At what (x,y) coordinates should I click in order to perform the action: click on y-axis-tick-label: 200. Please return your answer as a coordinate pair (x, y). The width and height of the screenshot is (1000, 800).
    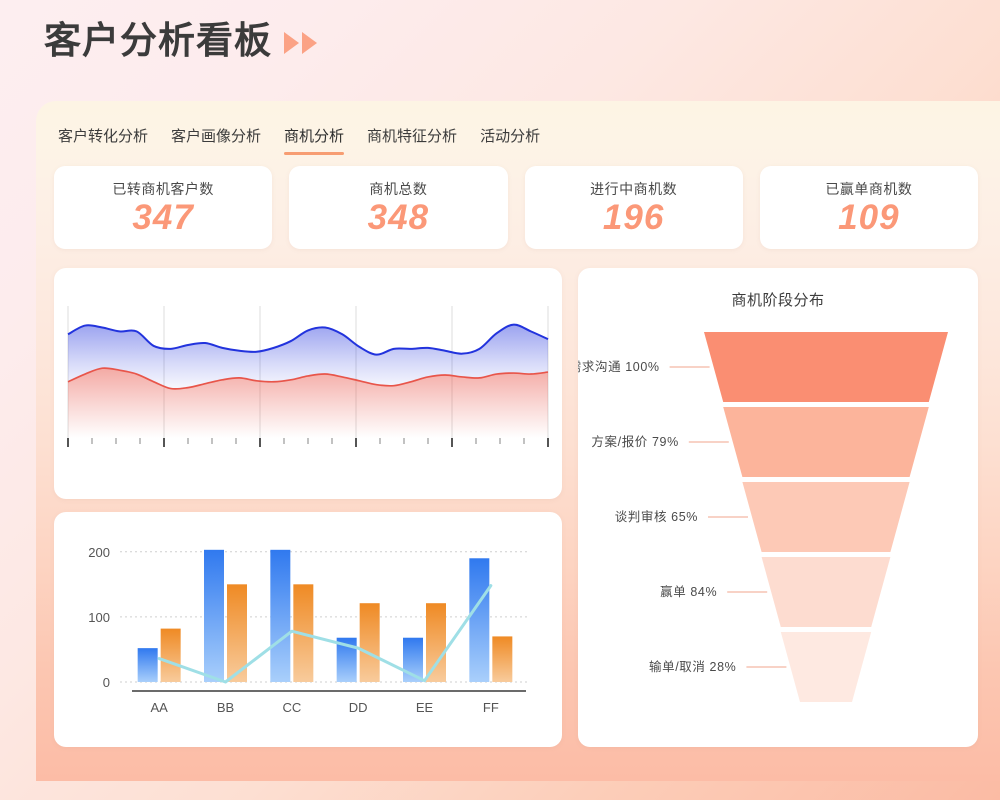
    Looking at the image, I should click on (99, 552).